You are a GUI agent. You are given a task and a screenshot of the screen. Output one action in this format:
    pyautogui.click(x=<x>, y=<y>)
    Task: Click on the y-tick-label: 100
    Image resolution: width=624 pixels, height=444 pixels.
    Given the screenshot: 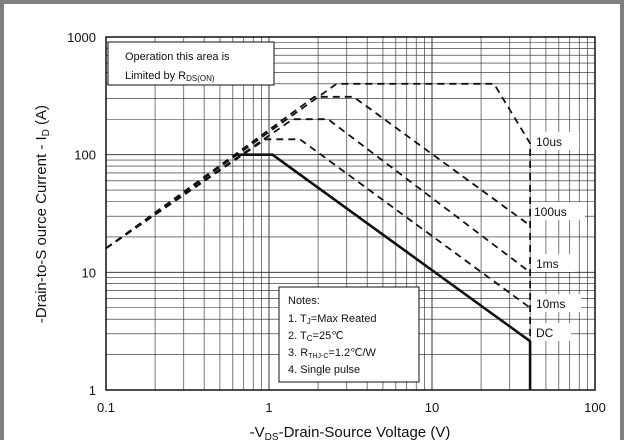 What is the action you would take?
    pyautogui.click(x=85, y=155)
    